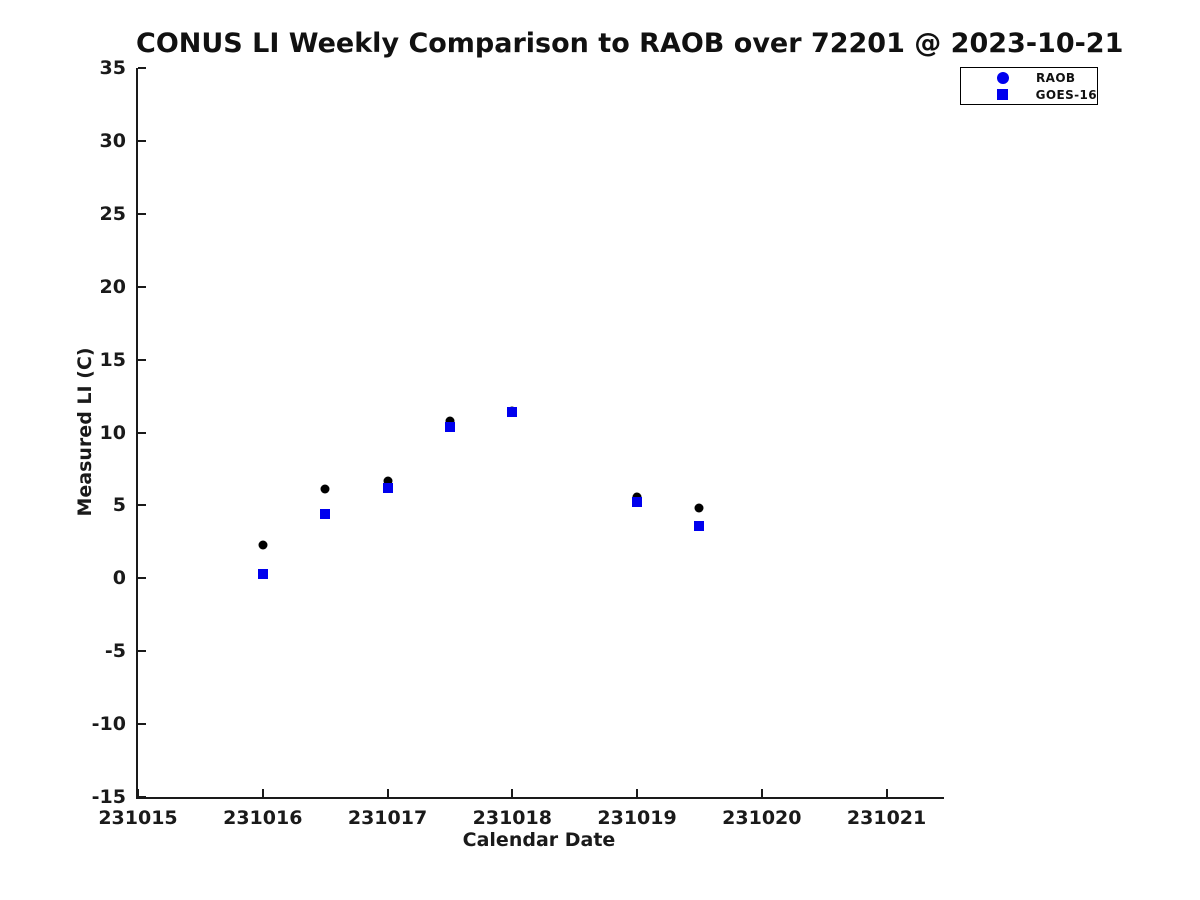  I want to click on y-tick-label: 30, so click(112, 140).